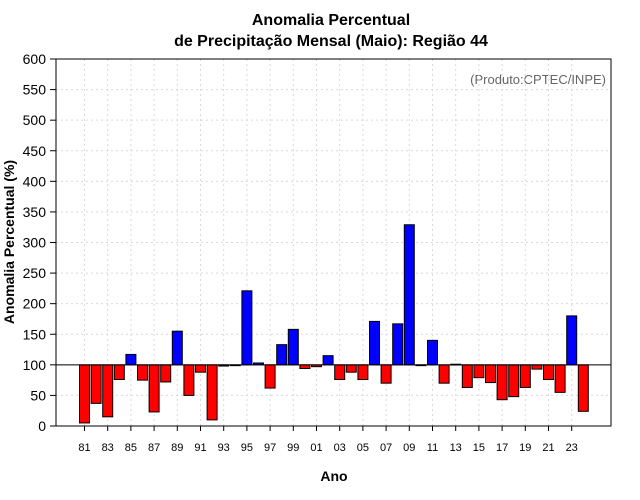 The width and height of the screenshot is (640, 500). Describe the element at coordinates (270, 448) in the screenshot. I see `x-tick-label-97: 97` at that location.